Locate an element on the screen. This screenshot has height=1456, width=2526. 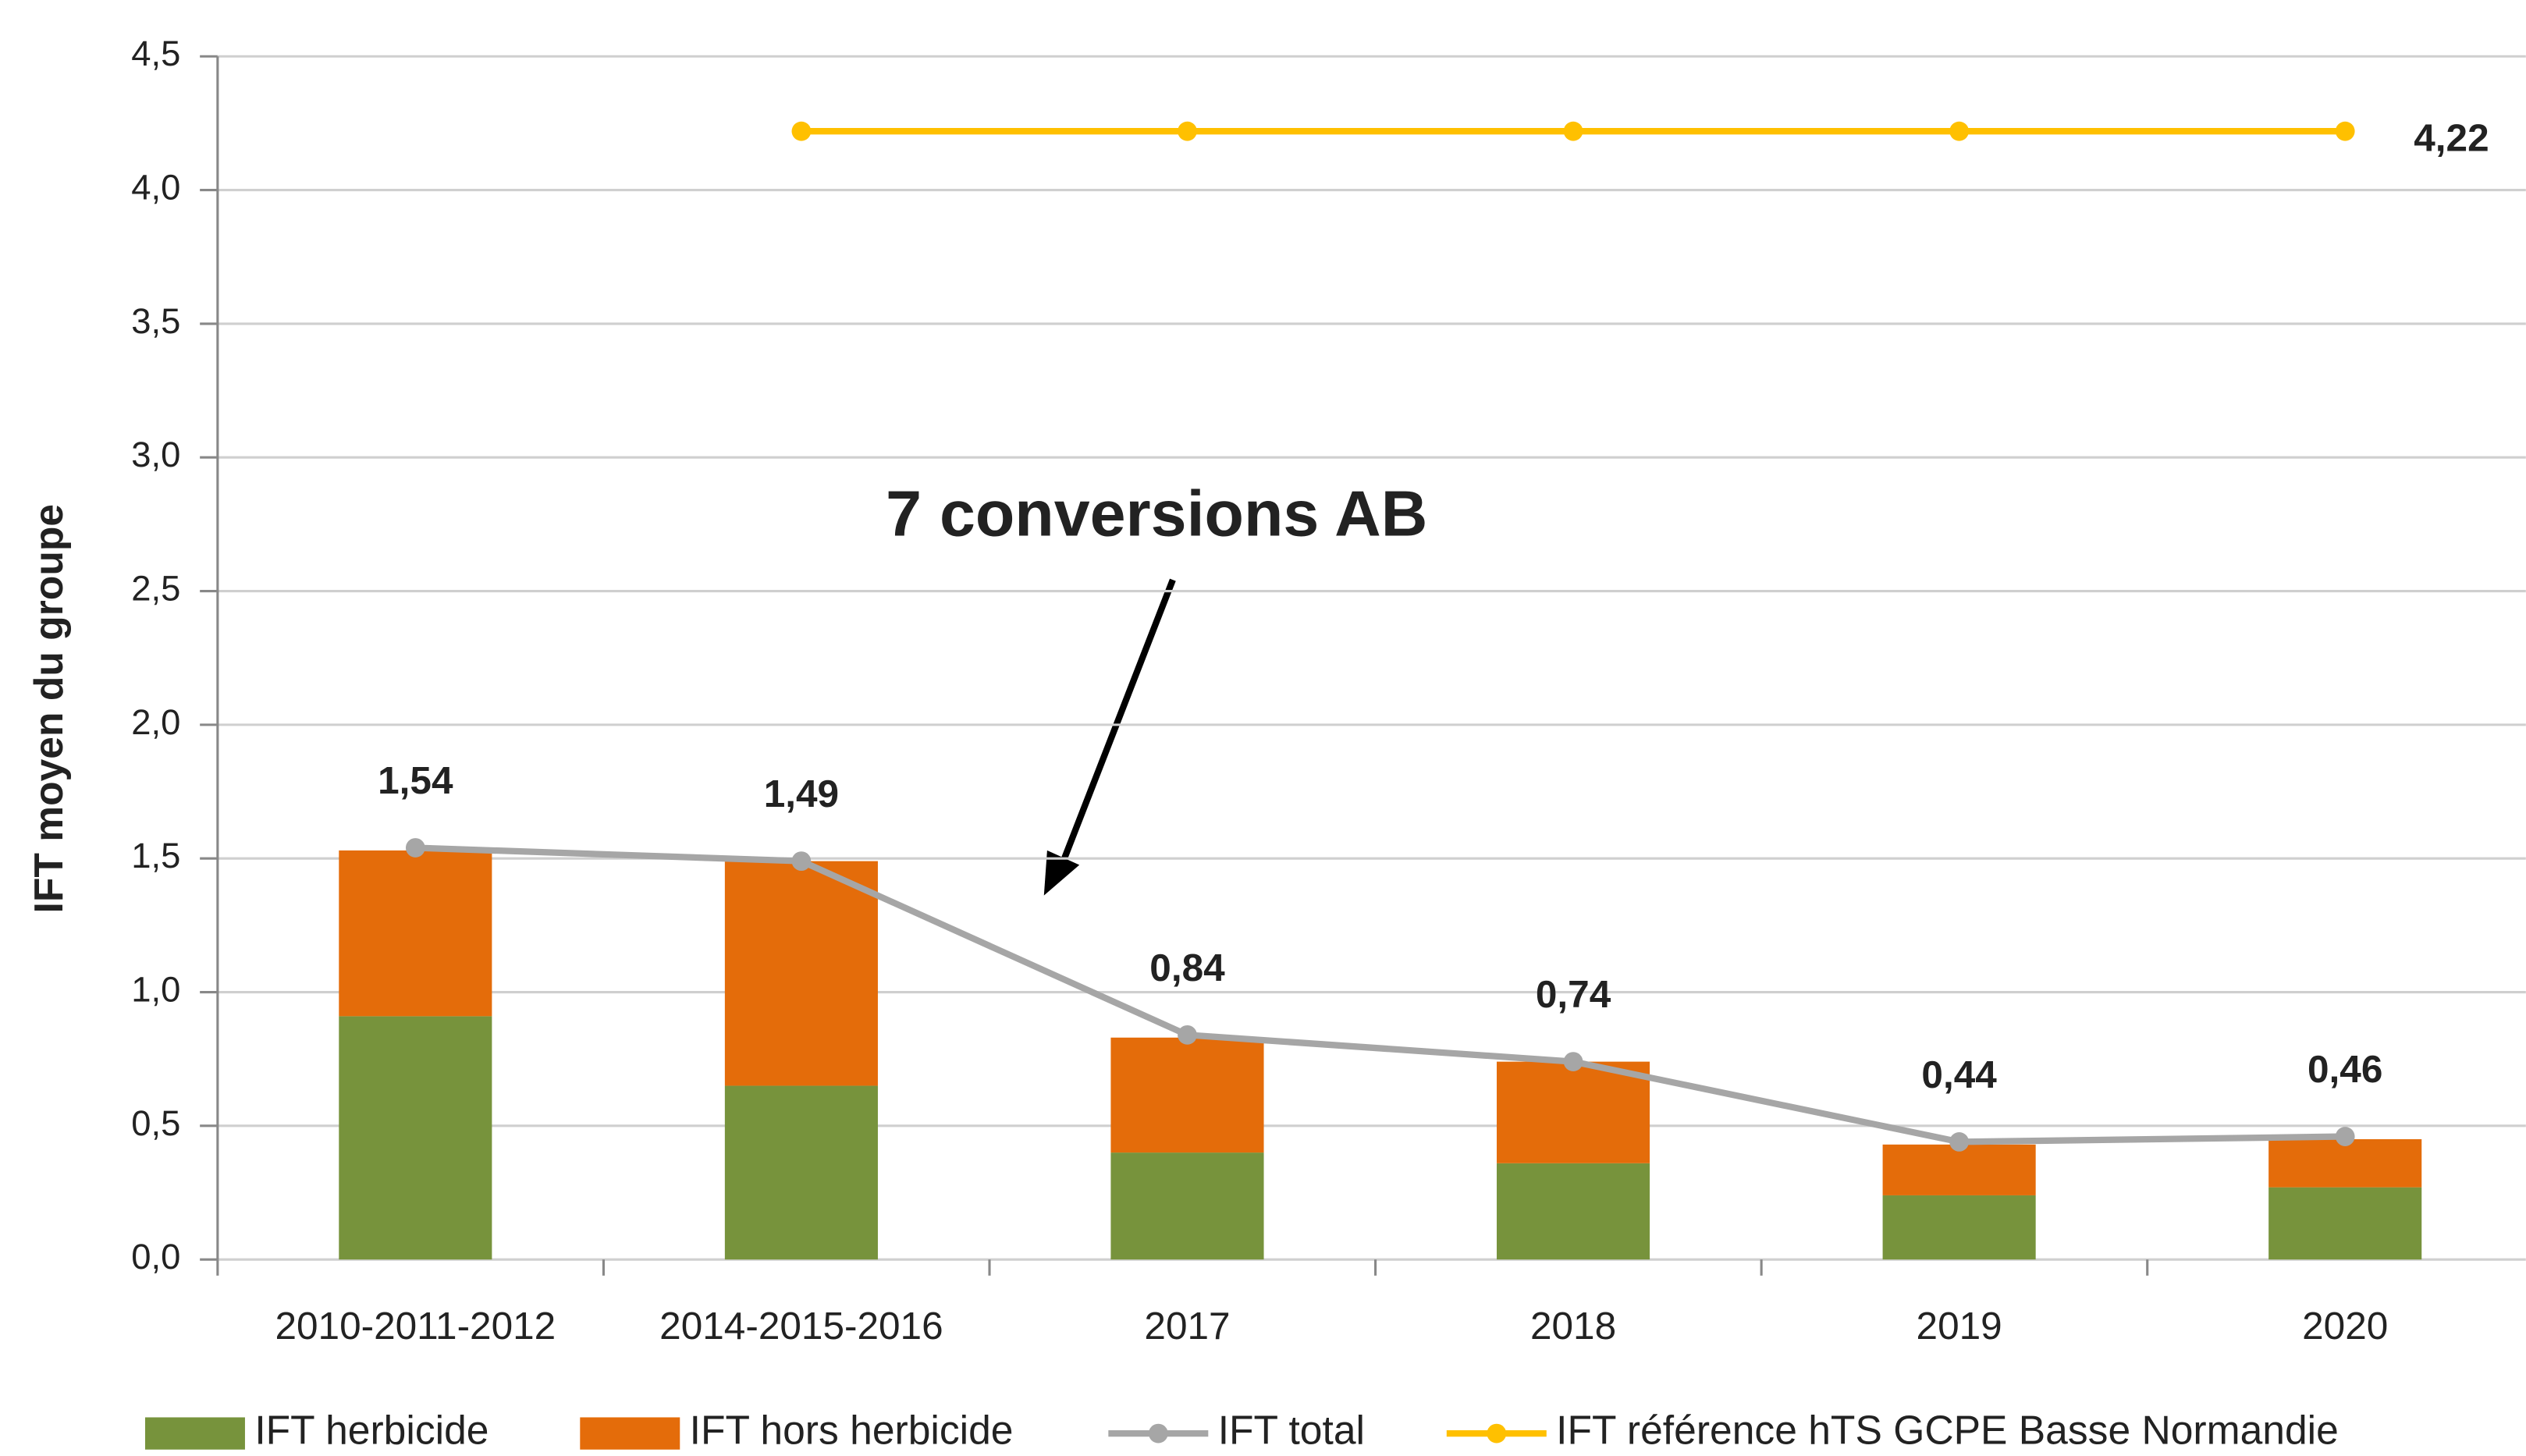
y-tick-label: 4,5 is located at coordinates (155, 53).